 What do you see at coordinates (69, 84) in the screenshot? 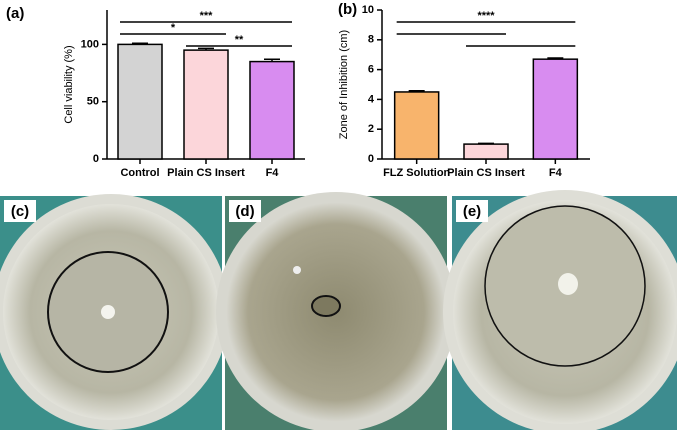
I see `y-axis-label: Cell viability (%)` at bounding box center [69, 84].